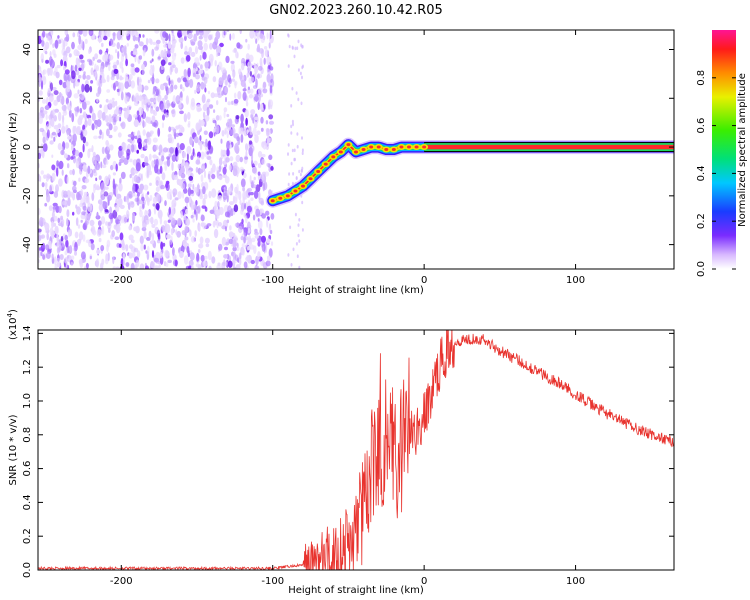 The width and height of the screenshot is (750, 600). I want to click on x-tick-label: 100, so click(575, 581).